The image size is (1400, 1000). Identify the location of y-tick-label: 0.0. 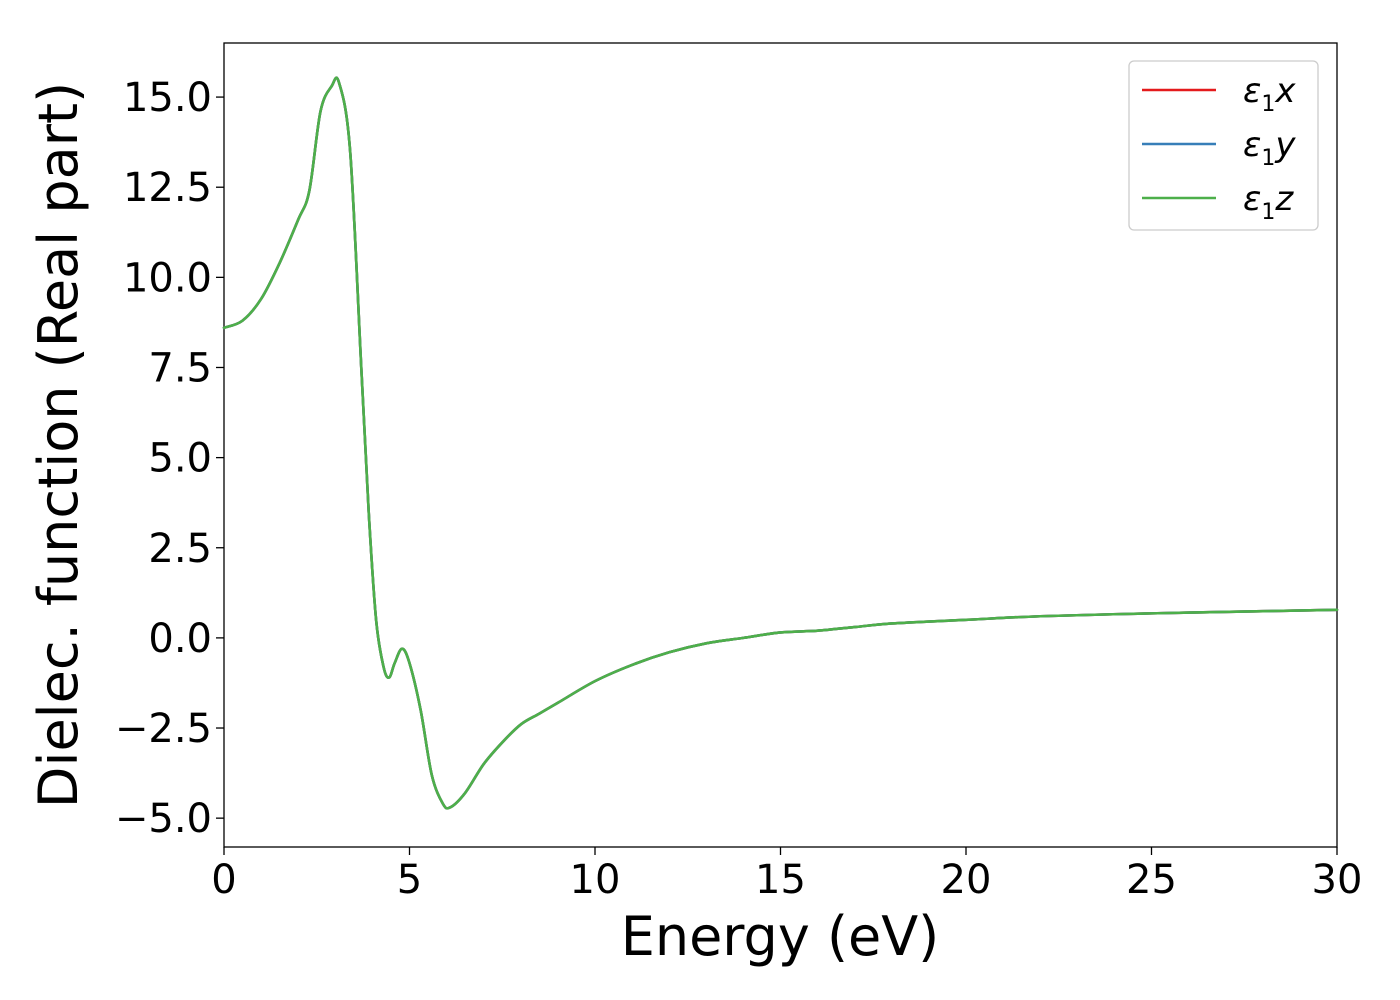
(180, 639).